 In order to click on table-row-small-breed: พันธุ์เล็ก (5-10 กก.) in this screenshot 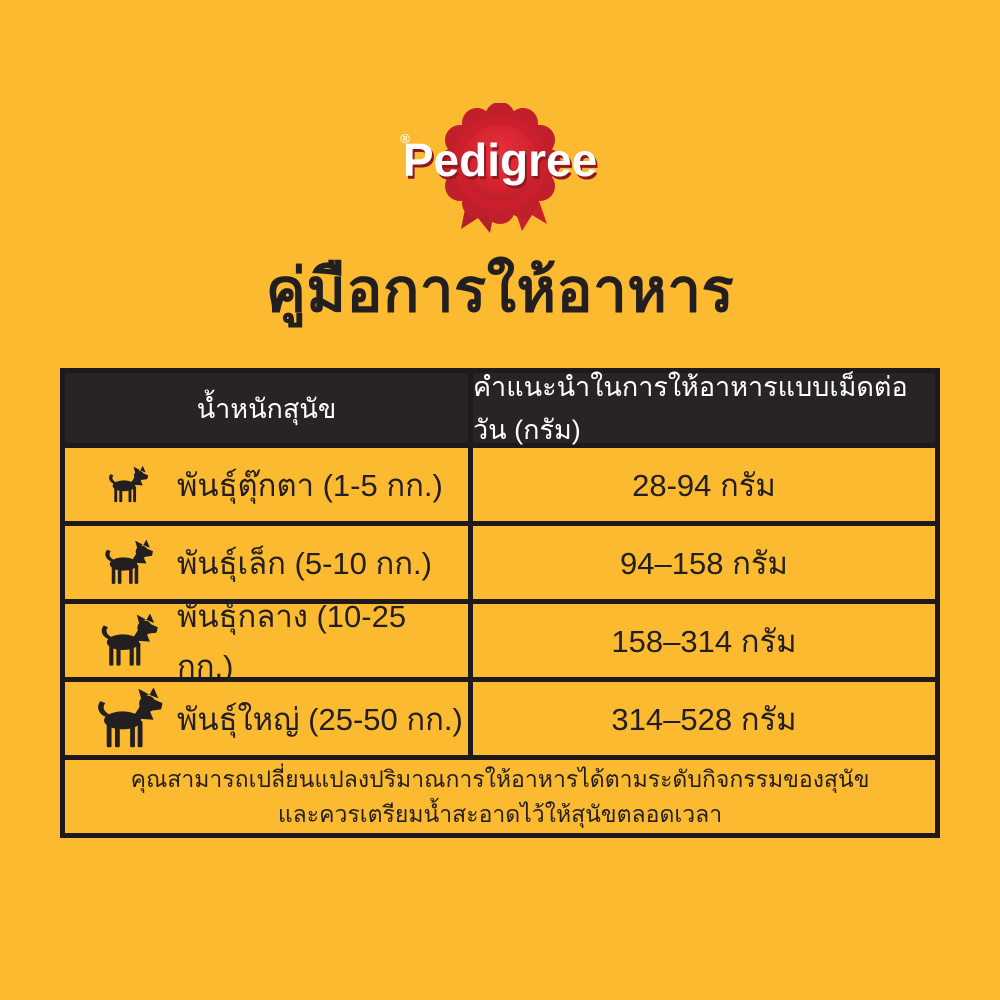, I will do `click(266, 562)`.